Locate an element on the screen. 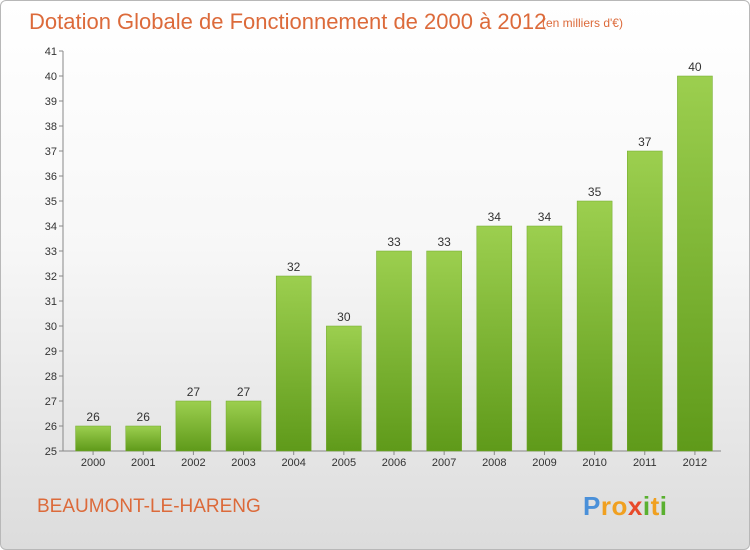  x-tick-label-2010: 2010 is located at coordinates (594, 463).